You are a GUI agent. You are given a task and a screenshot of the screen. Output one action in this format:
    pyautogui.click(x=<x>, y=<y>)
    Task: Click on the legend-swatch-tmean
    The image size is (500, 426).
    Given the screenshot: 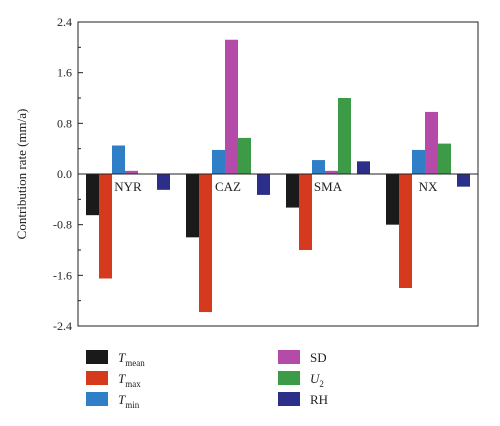 What is the action you would take?
    pyautogui.click(x=97, y=357)
    